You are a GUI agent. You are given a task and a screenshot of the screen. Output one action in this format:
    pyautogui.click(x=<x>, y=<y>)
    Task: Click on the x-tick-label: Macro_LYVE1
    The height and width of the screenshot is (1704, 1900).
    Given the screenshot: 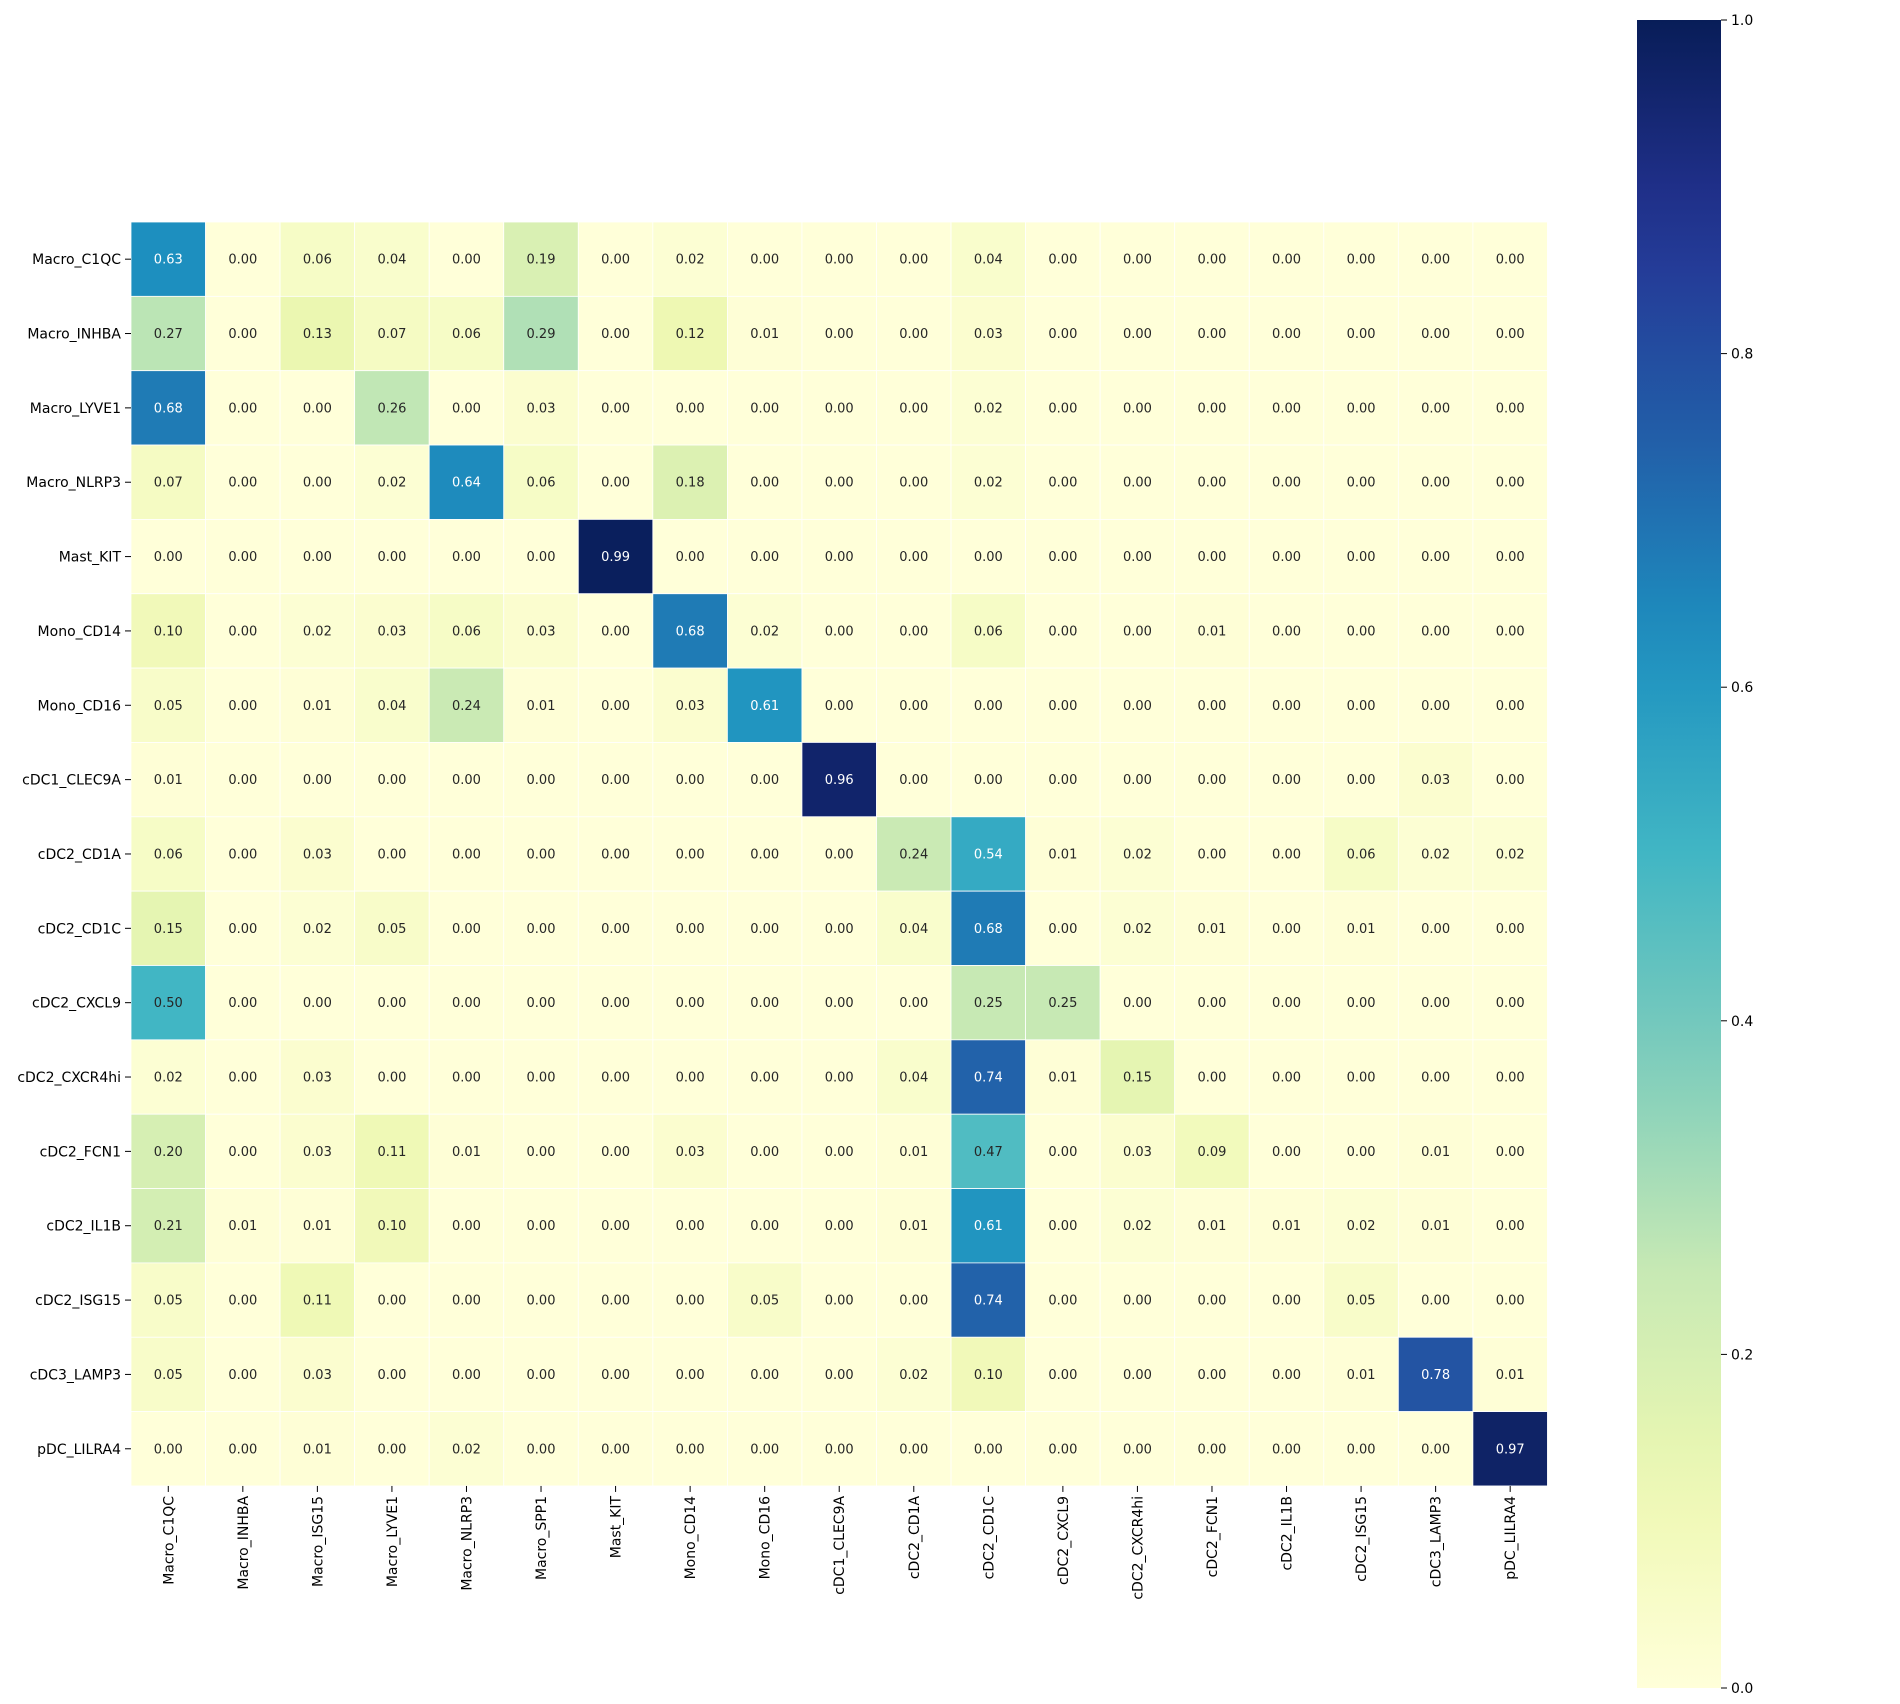 What is the action you would take?
    pyautogui.click(x=393, y=1541)
    